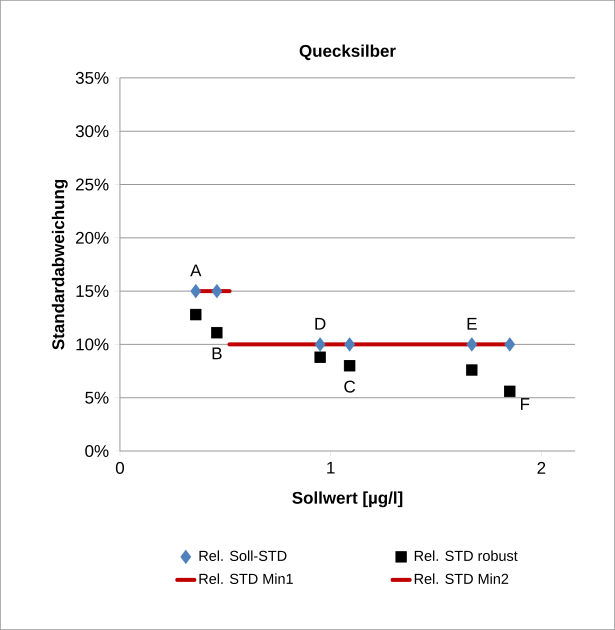 Image resolution: width=615 pixels, height=630 pixels. I want to click on x-tick-label: 1, so click(331, 468).